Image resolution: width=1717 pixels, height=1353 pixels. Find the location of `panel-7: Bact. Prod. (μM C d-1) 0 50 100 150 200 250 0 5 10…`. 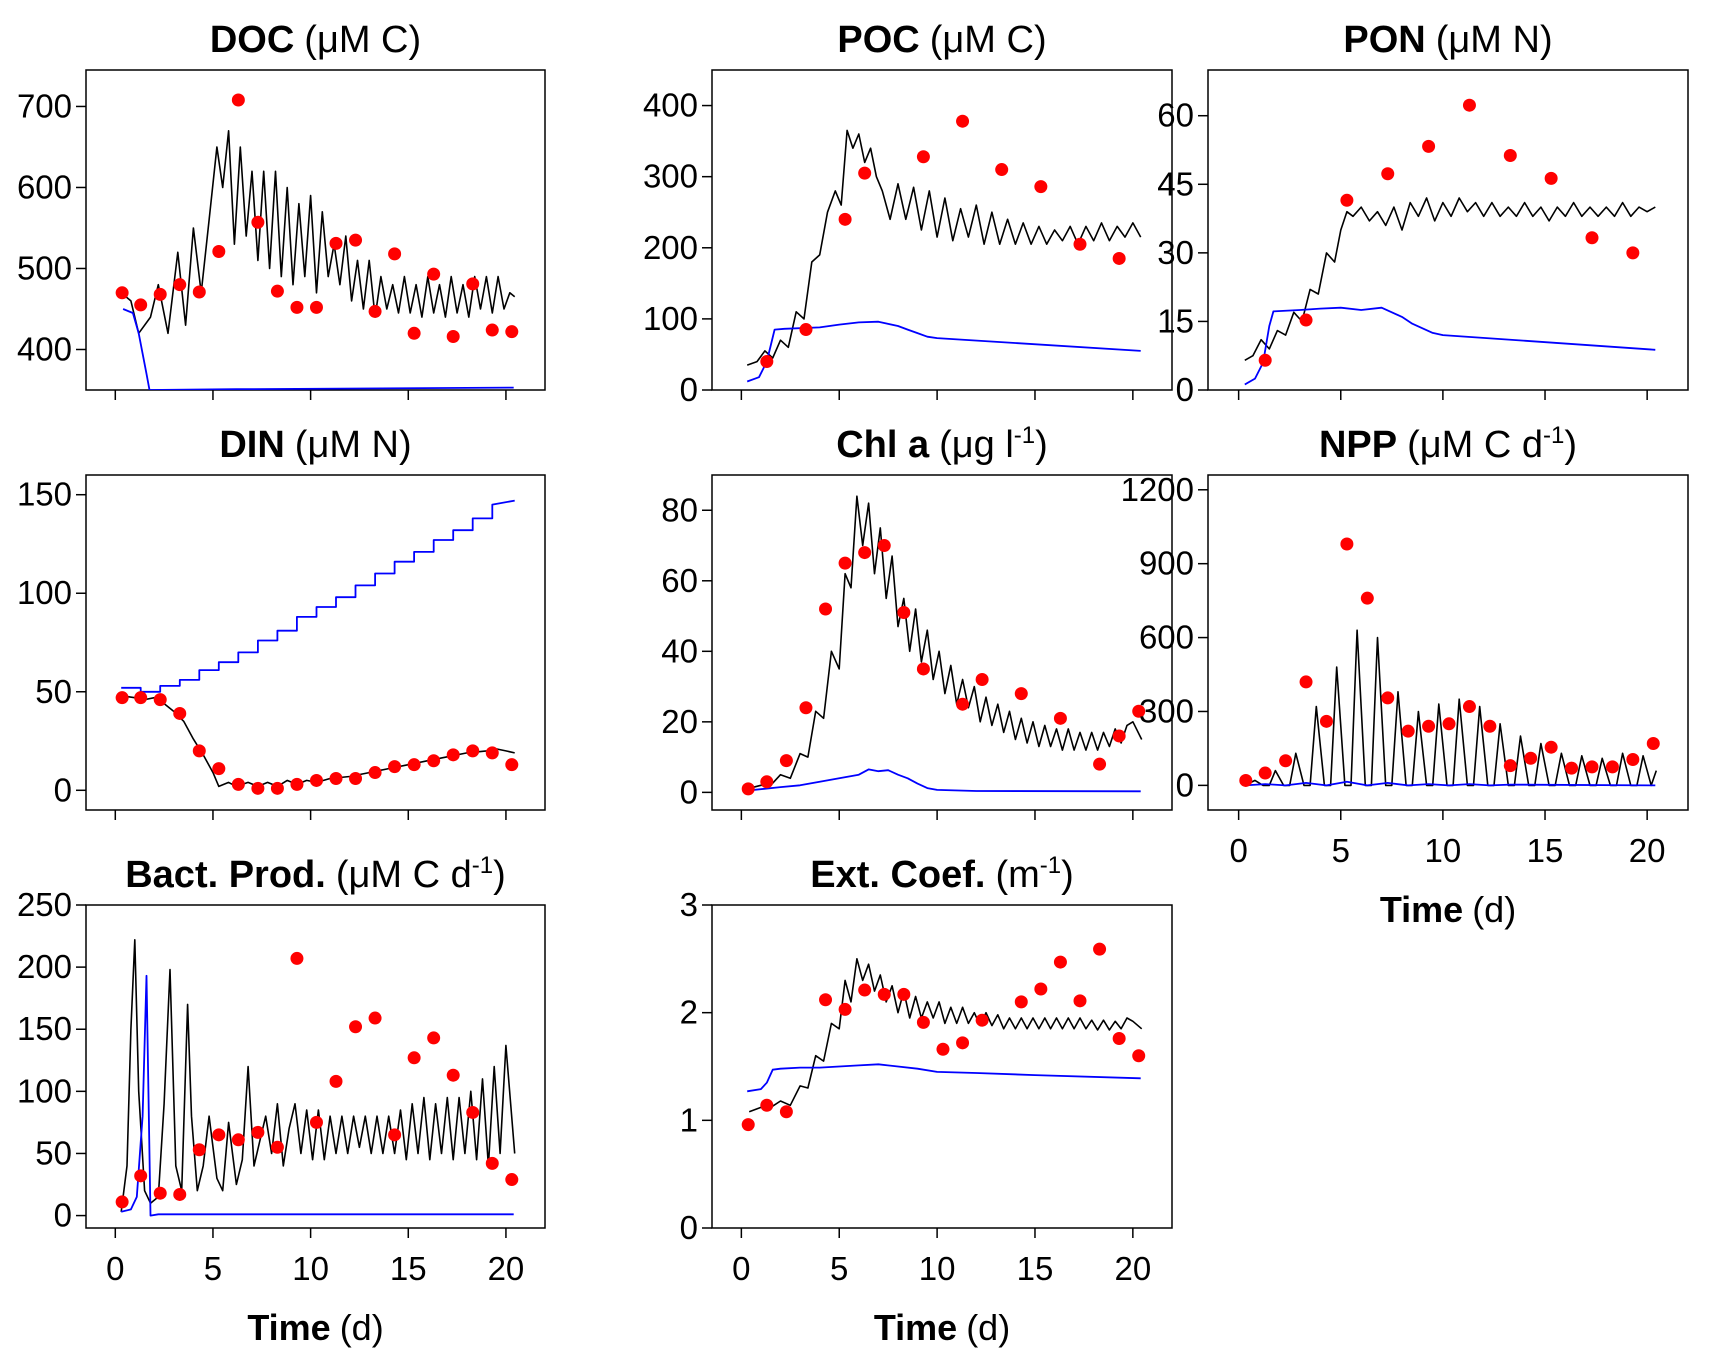

panel-7: Bact. Prod. (μM C d-1) 0 50 100 150 200 250 0 5 10… is located at coordinates (281, 1100).